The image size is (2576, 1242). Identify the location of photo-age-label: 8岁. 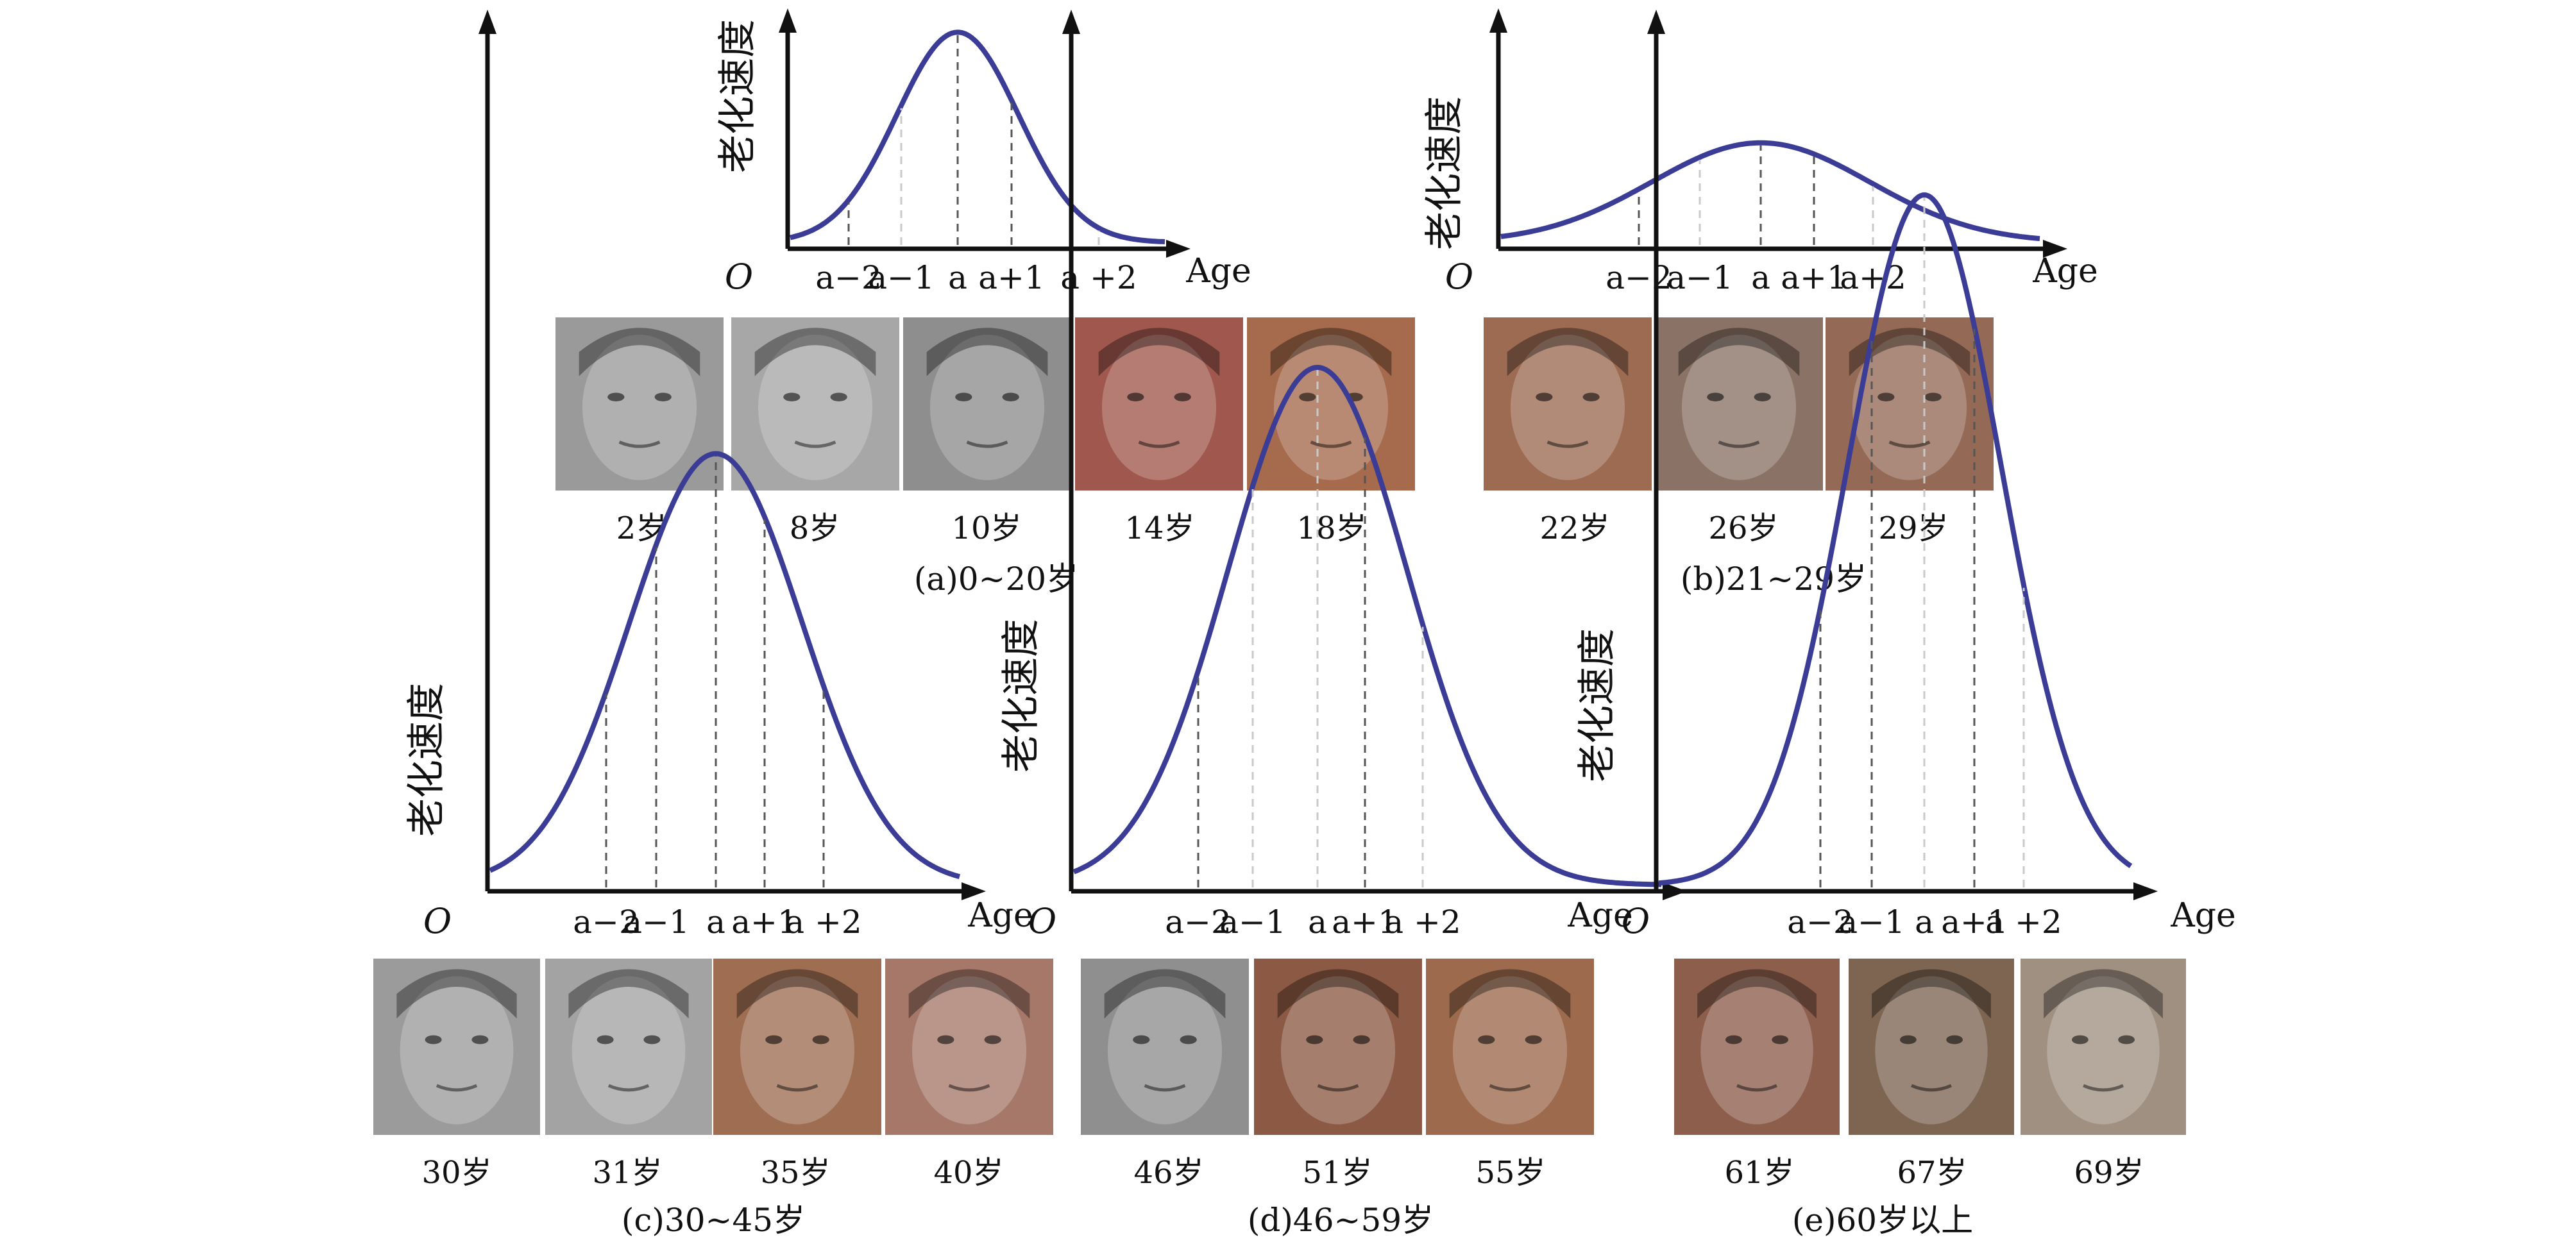
(815, 528).